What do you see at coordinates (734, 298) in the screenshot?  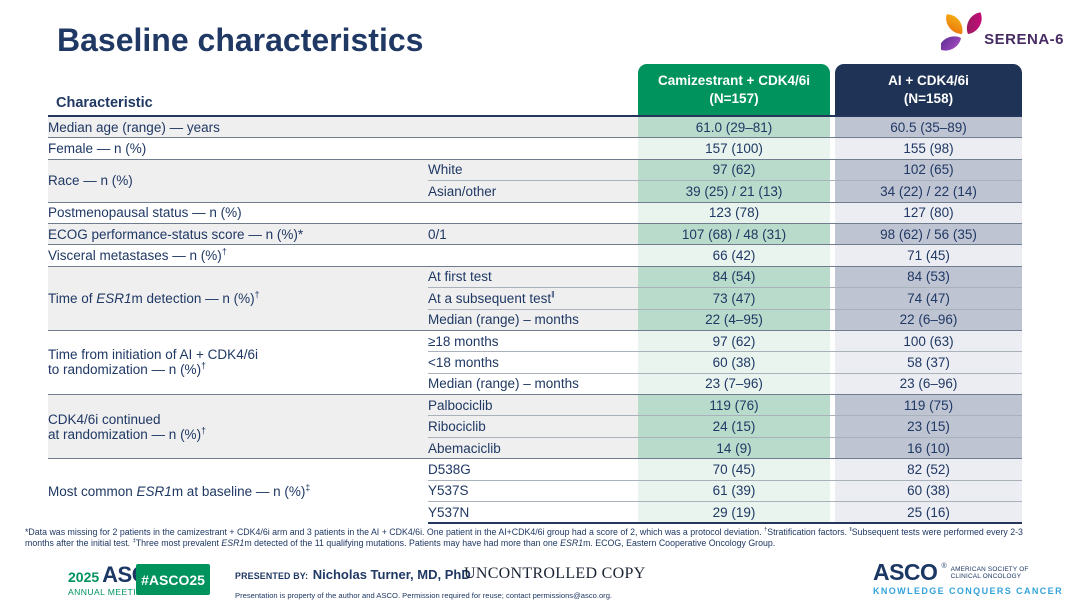 I see `value-camizestrant: 73 (47)` at bounding box center [734, 298].